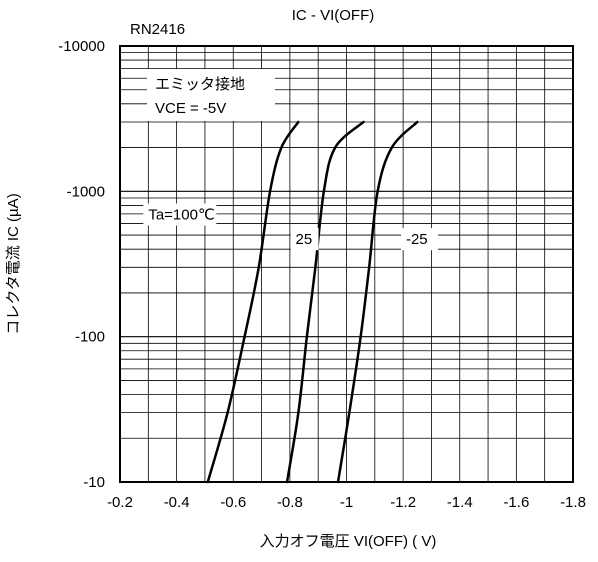  What do you see at coordinates (573, 502) in the screenshot?
I see `x-tick-label: -1.8` at bounding box center [573, 502].